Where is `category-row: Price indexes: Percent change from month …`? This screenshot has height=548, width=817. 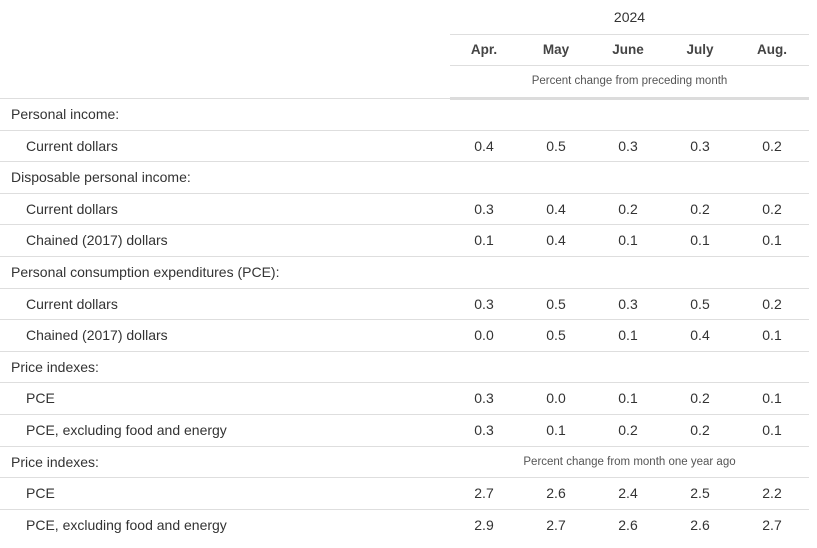
category-row: Price indexes: Percent change from month … is located at coordinates (404, 462).